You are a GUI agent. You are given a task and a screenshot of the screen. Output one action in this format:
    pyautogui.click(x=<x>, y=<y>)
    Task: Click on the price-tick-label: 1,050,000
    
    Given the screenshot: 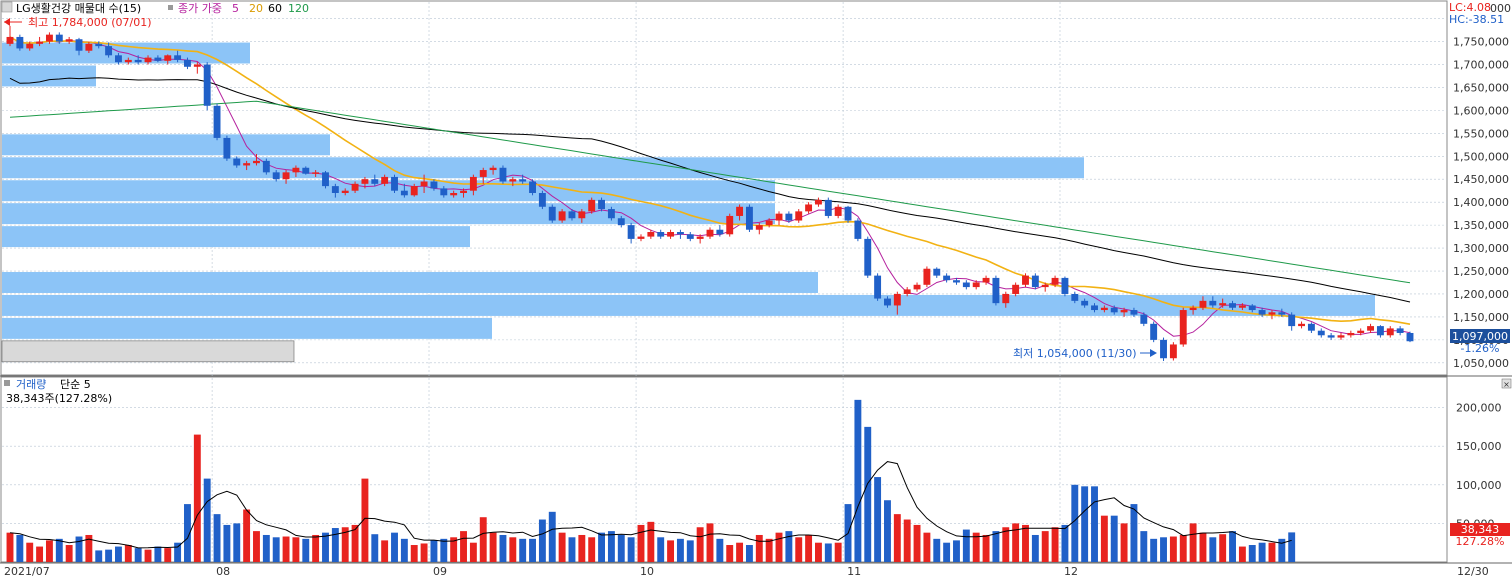 What is the action you would take?
    pyautogui.click(x=1481, y=363)
    